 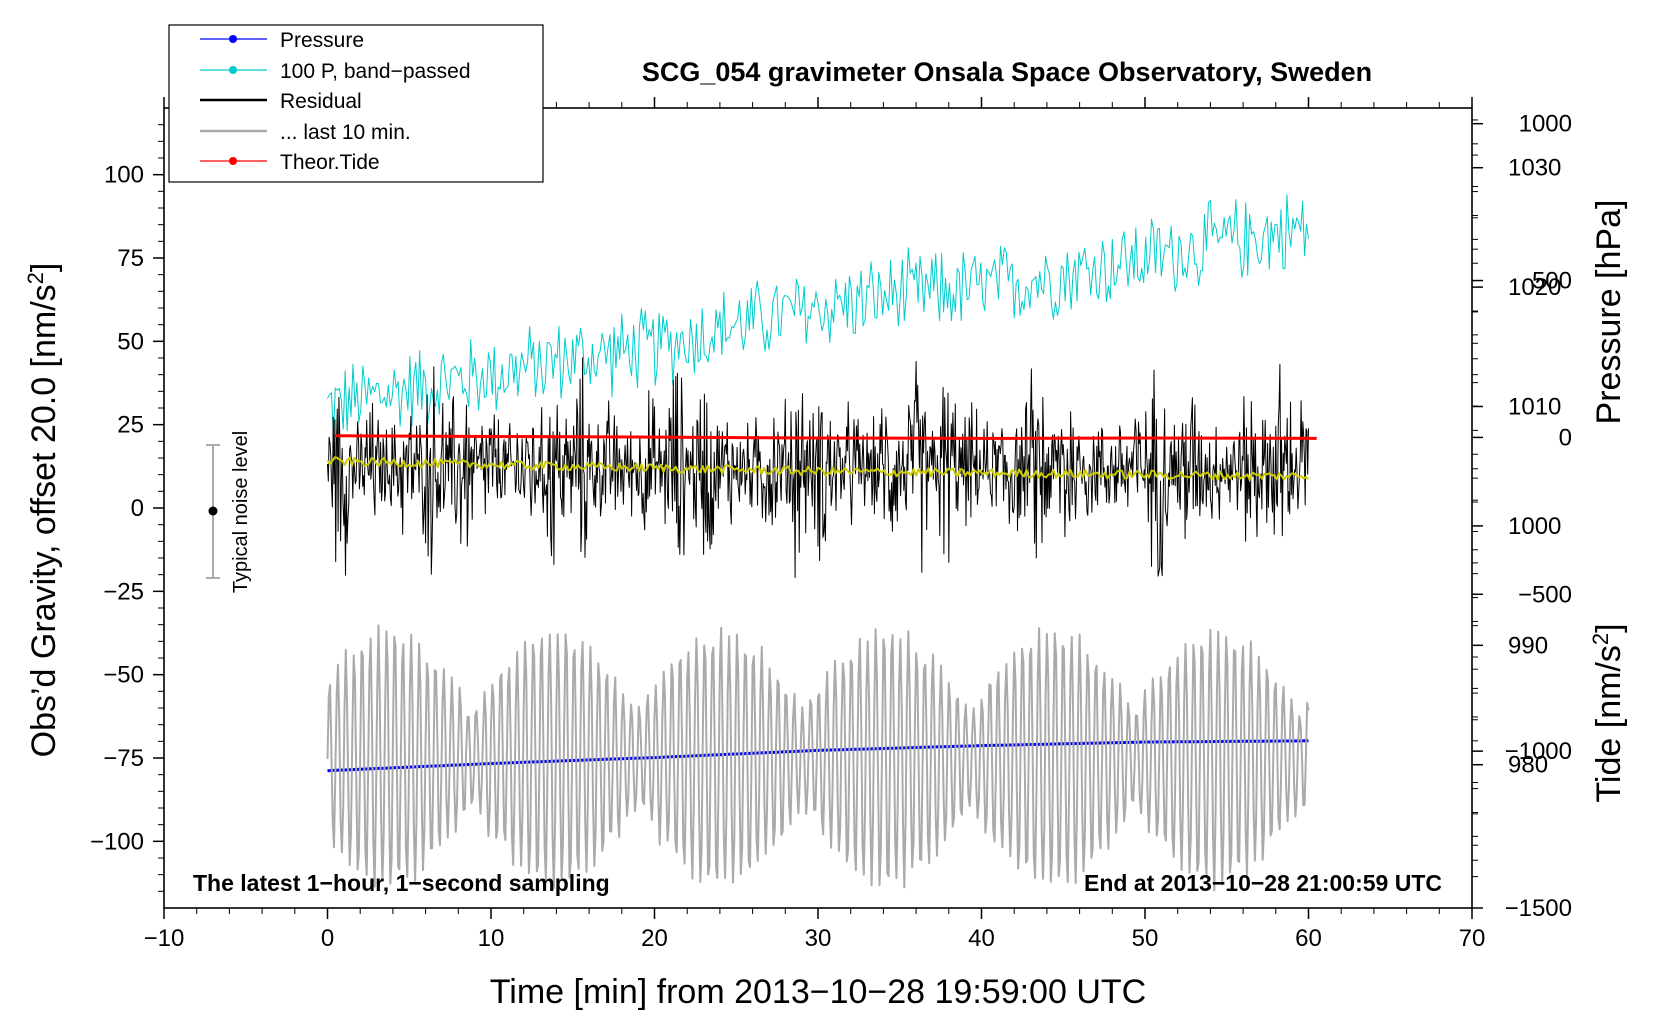 I want to click on y-axis-title-pressure: Pressure [hPa], so click(x=1609, y=312).